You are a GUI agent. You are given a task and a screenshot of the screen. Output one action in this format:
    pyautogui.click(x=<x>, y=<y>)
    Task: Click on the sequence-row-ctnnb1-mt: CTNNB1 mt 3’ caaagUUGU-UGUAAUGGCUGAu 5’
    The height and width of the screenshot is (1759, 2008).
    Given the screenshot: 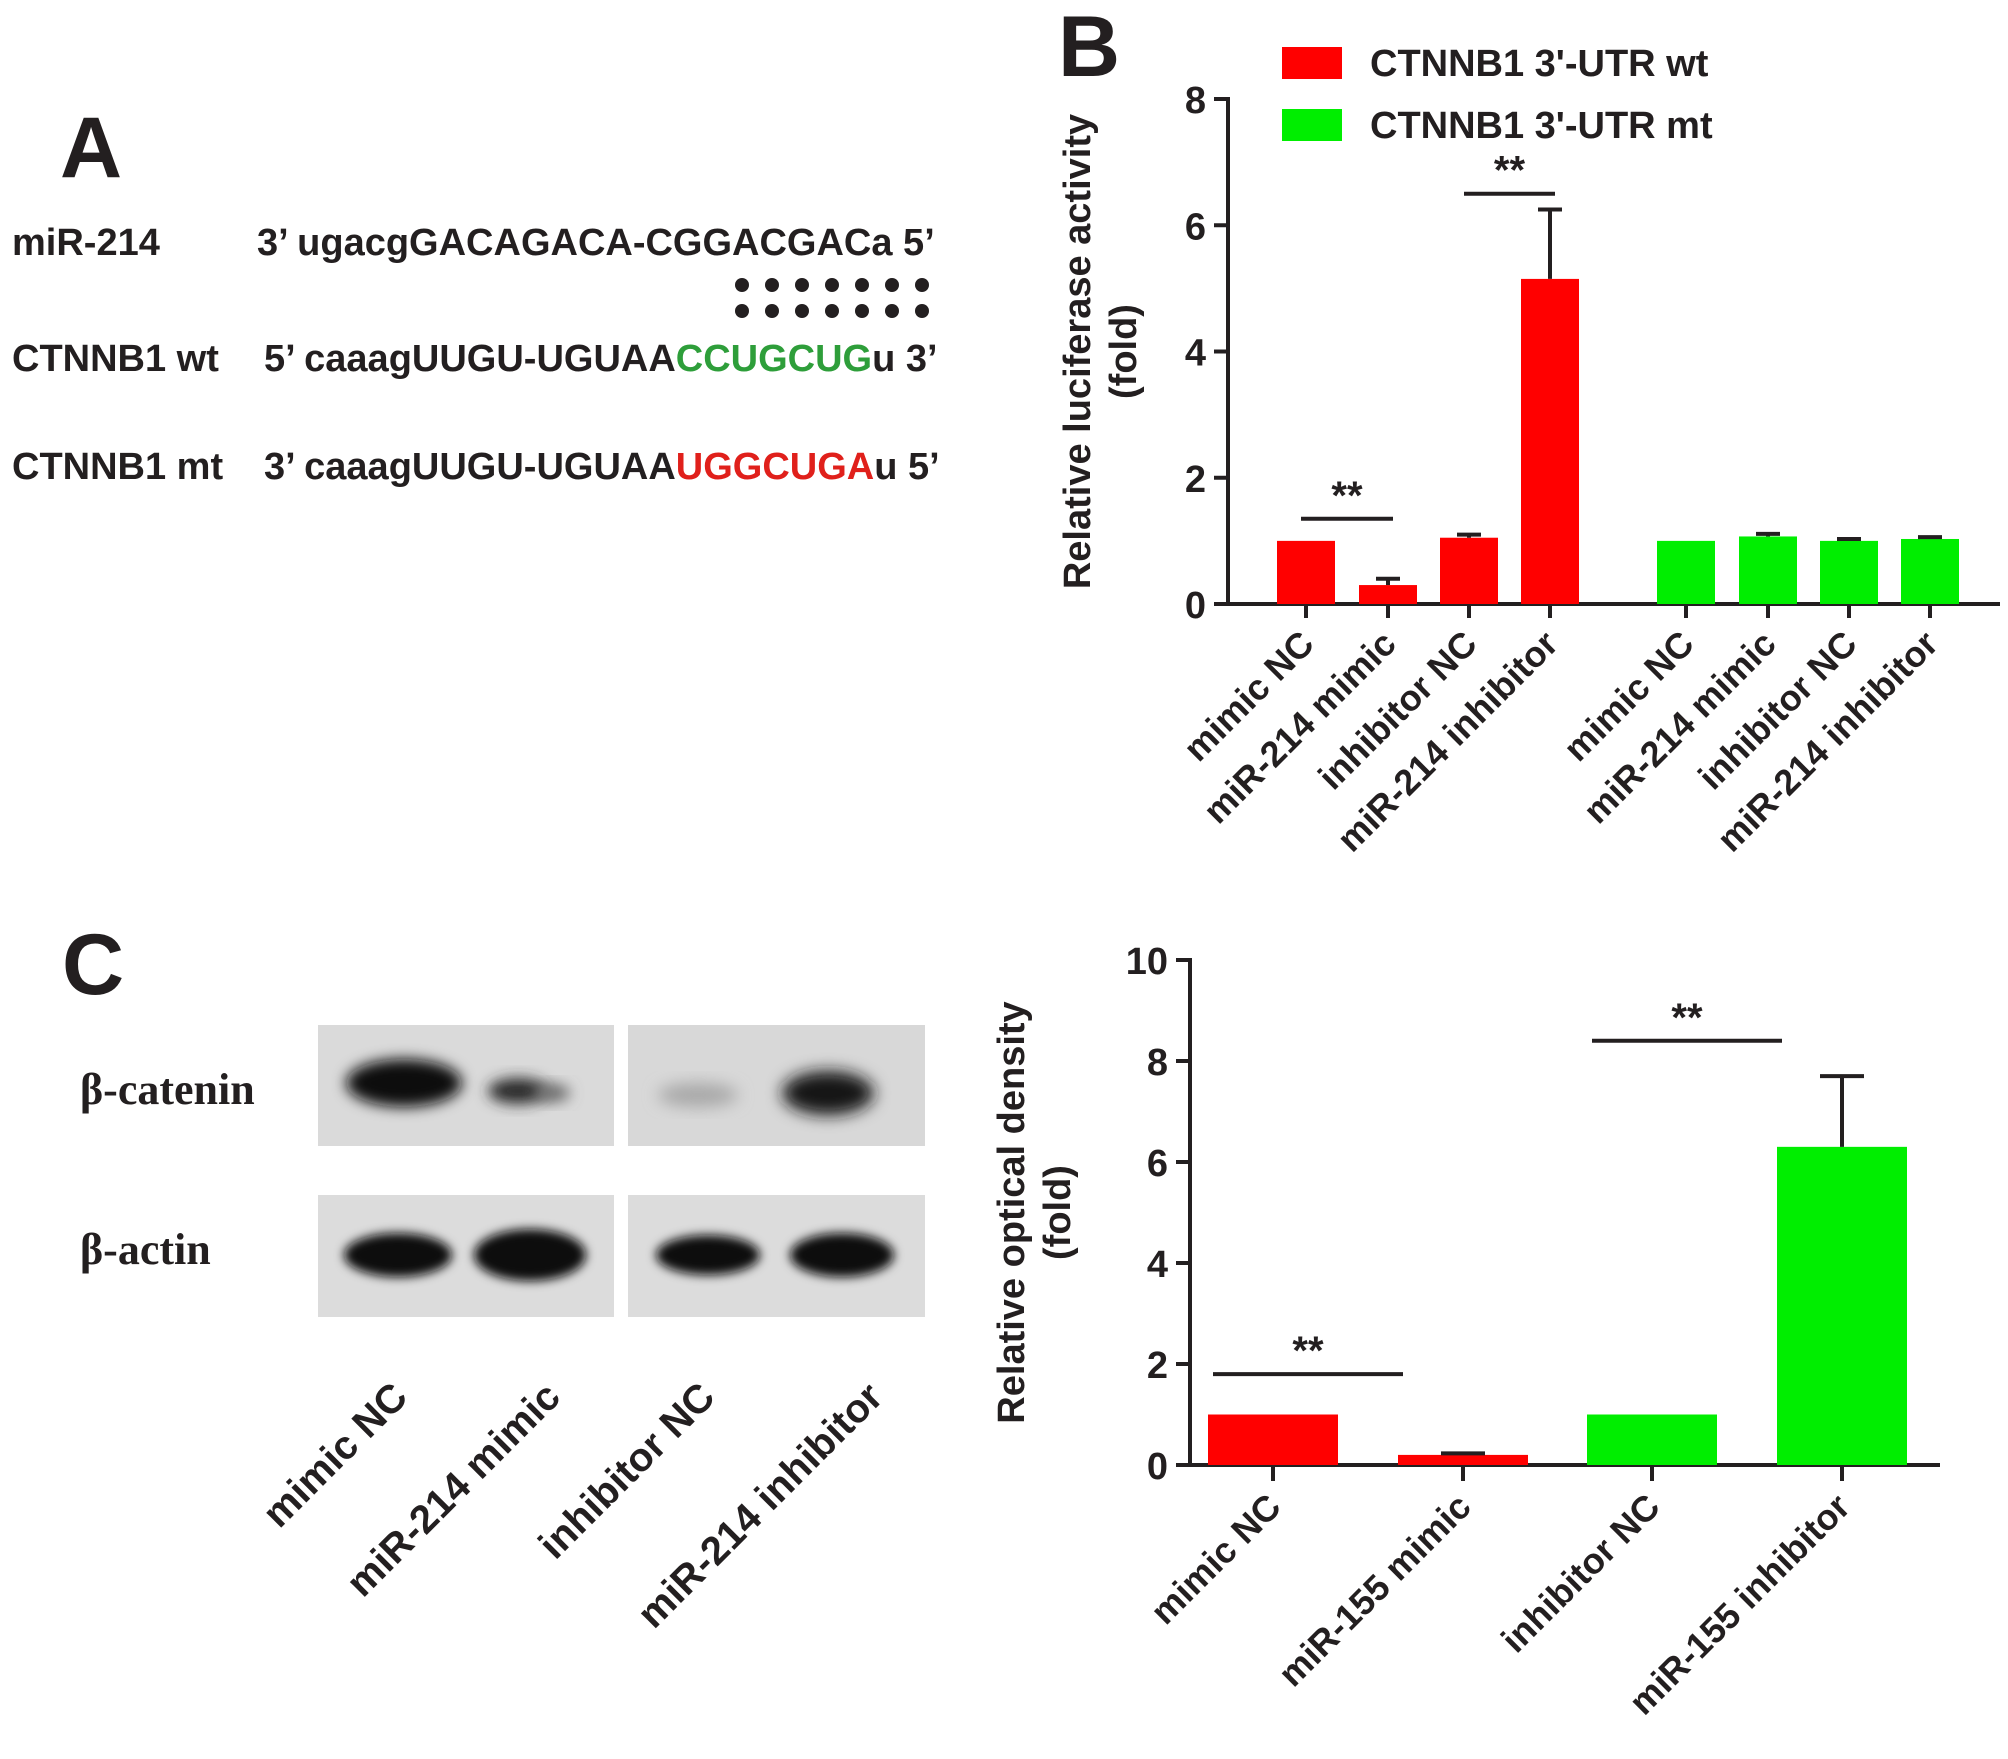 What is the action you would take?
    pyautogui.click(x=512, y=471)
    